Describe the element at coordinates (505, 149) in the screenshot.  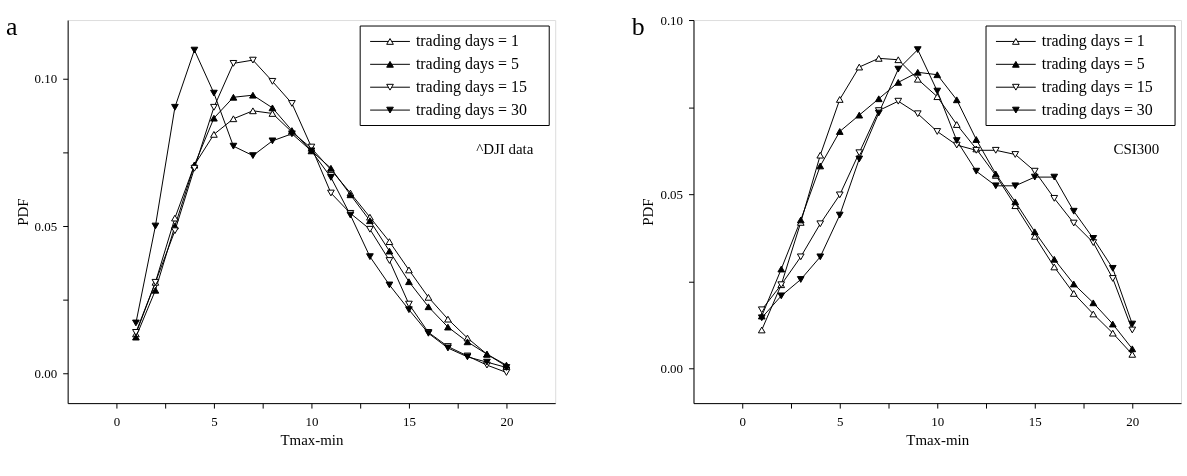
I see `annotation: ^DJI data` at that location.